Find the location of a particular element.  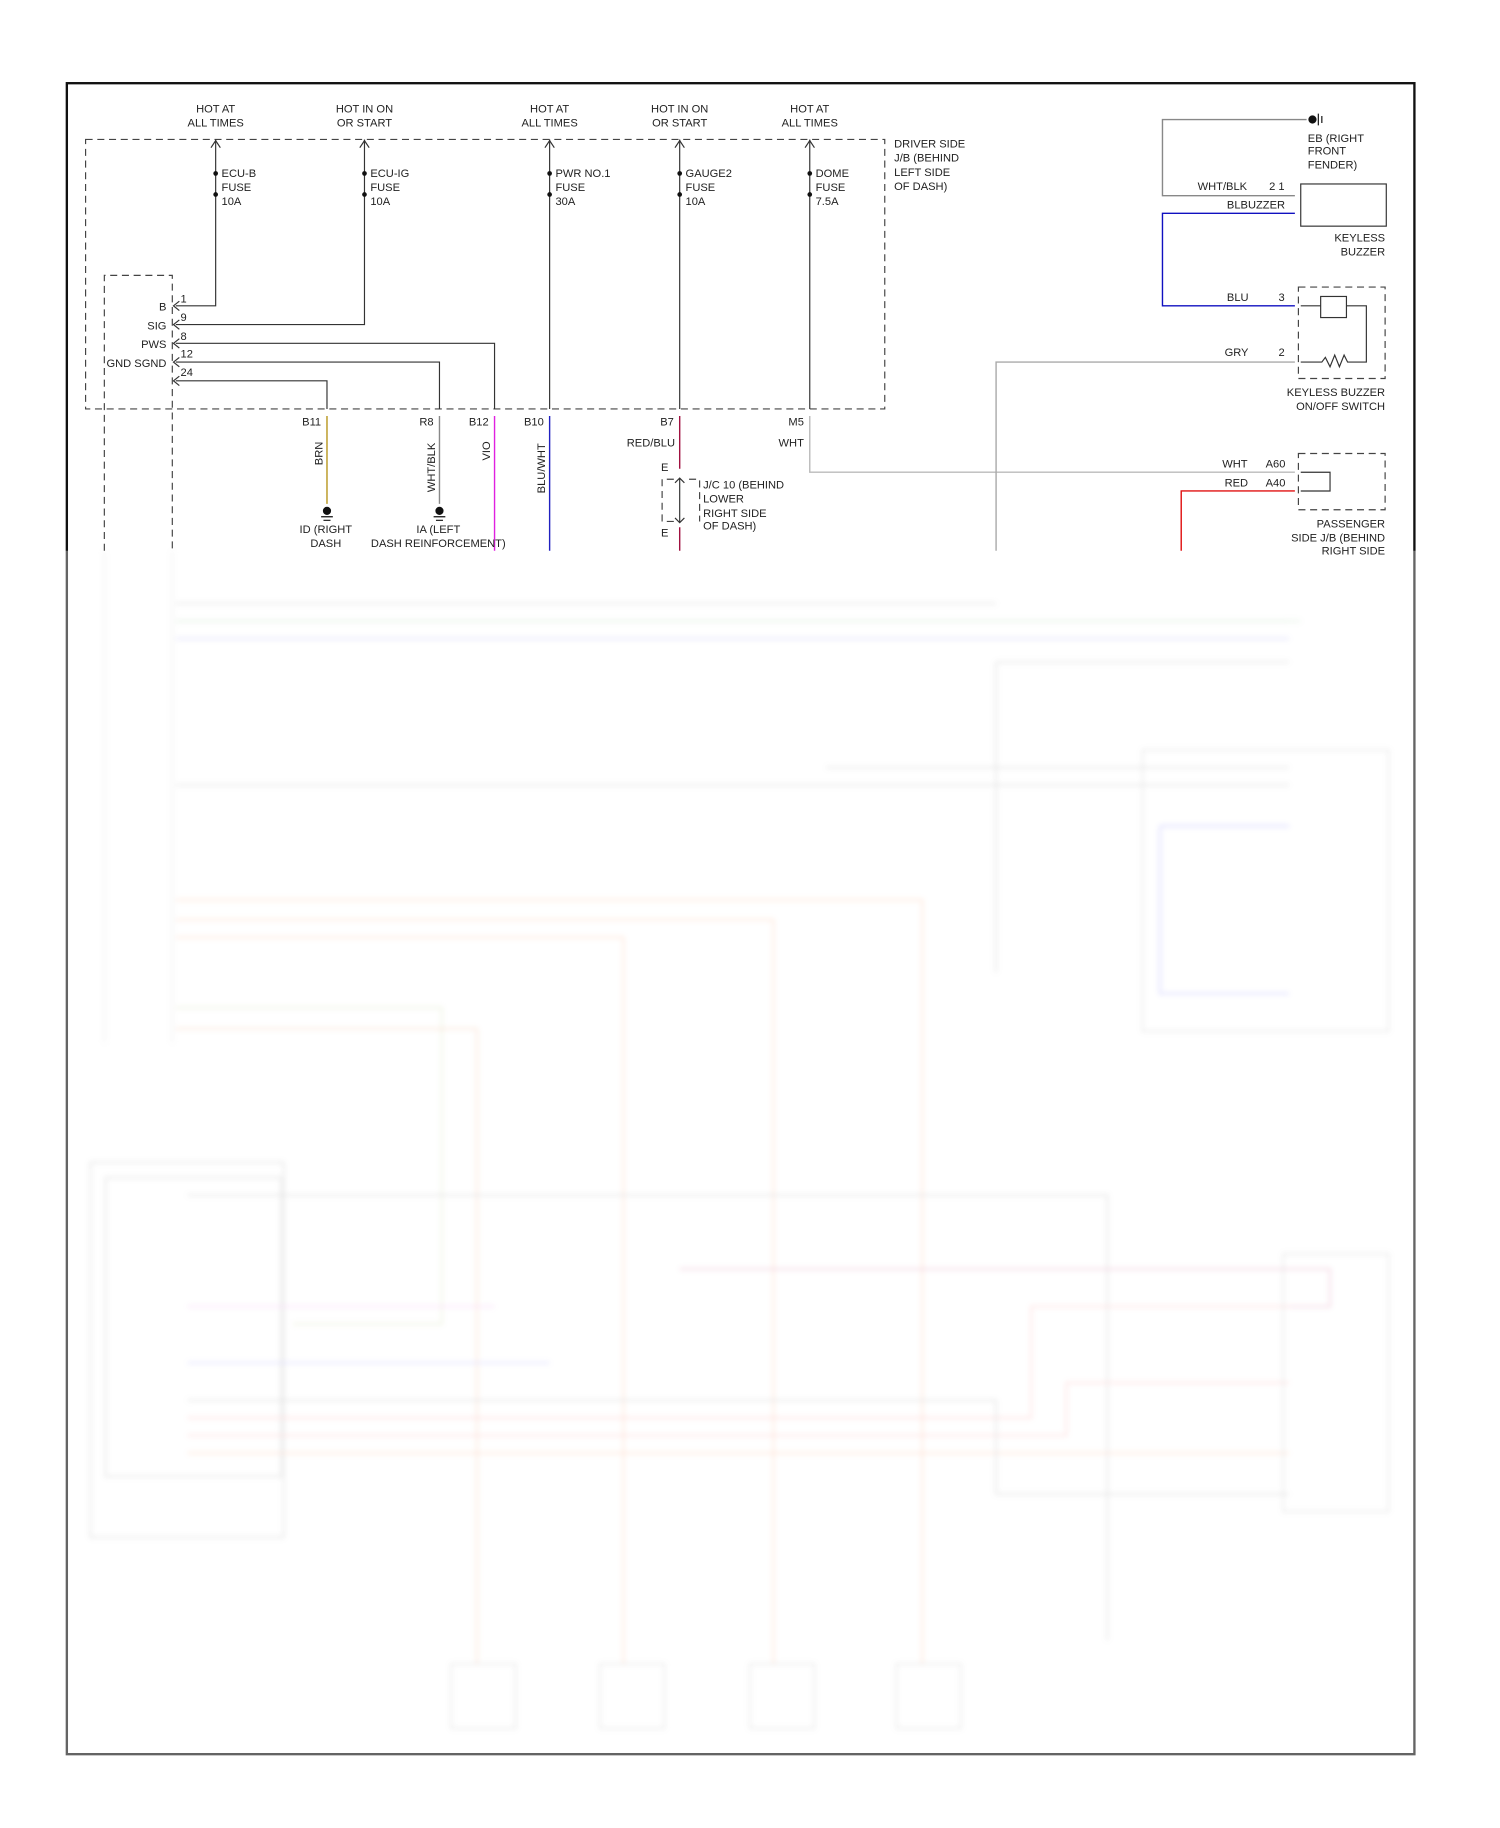

driver-side-jb is located at coordinates (485, 274).